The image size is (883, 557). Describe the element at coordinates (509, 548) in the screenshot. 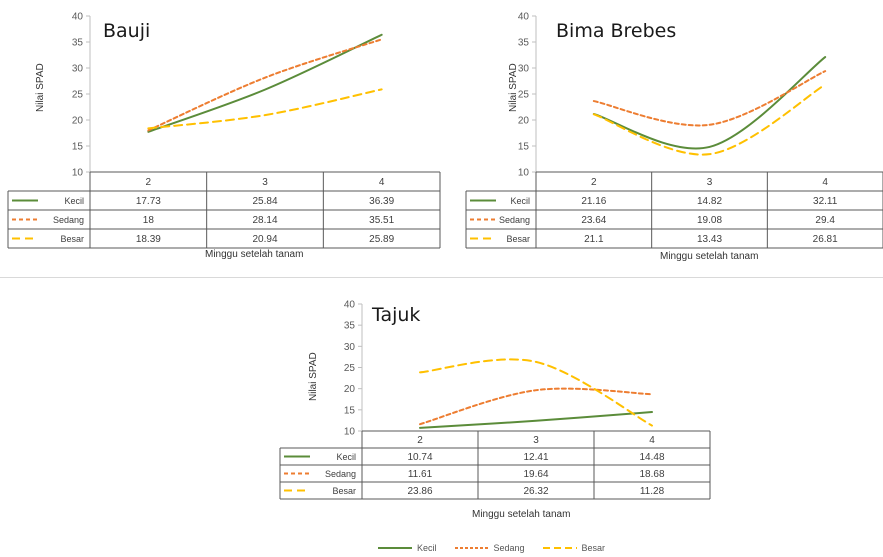

I see `legend-label-sedang: Sedang` at that location.